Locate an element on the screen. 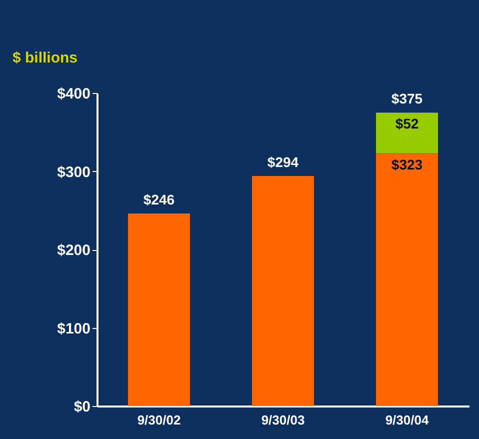  total-label: $246 is located at coordinates (159, 200).